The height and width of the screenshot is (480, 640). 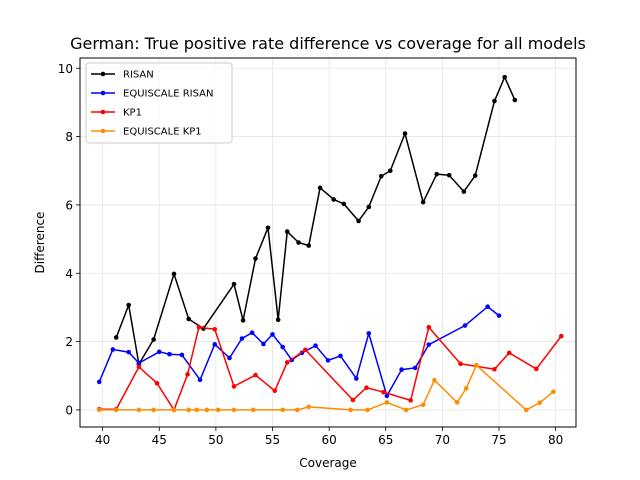 I want to click on x-tick-label: 55, so click(x=272, y=440).